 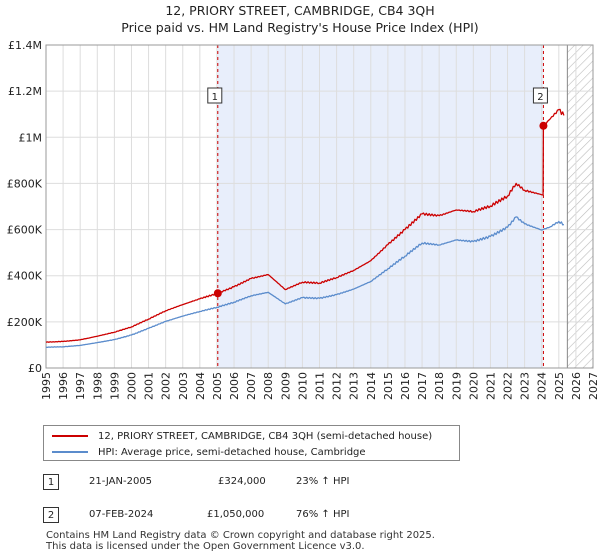 What do you see at coordinates (439, 386) in the screenshot?
I see `x-tick-label: 2018` at bounding box center [439, 386].